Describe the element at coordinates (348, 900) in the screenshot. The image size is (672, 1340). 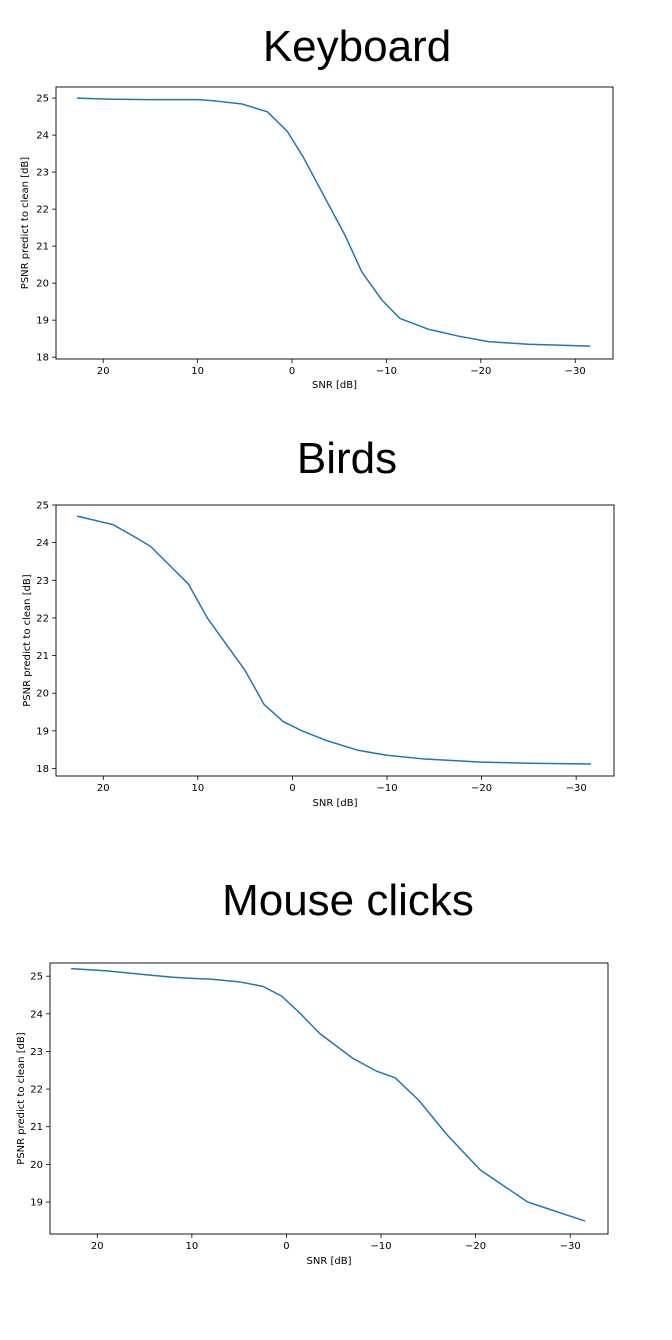
I see `chart-title: Mouse clicks` at that location.